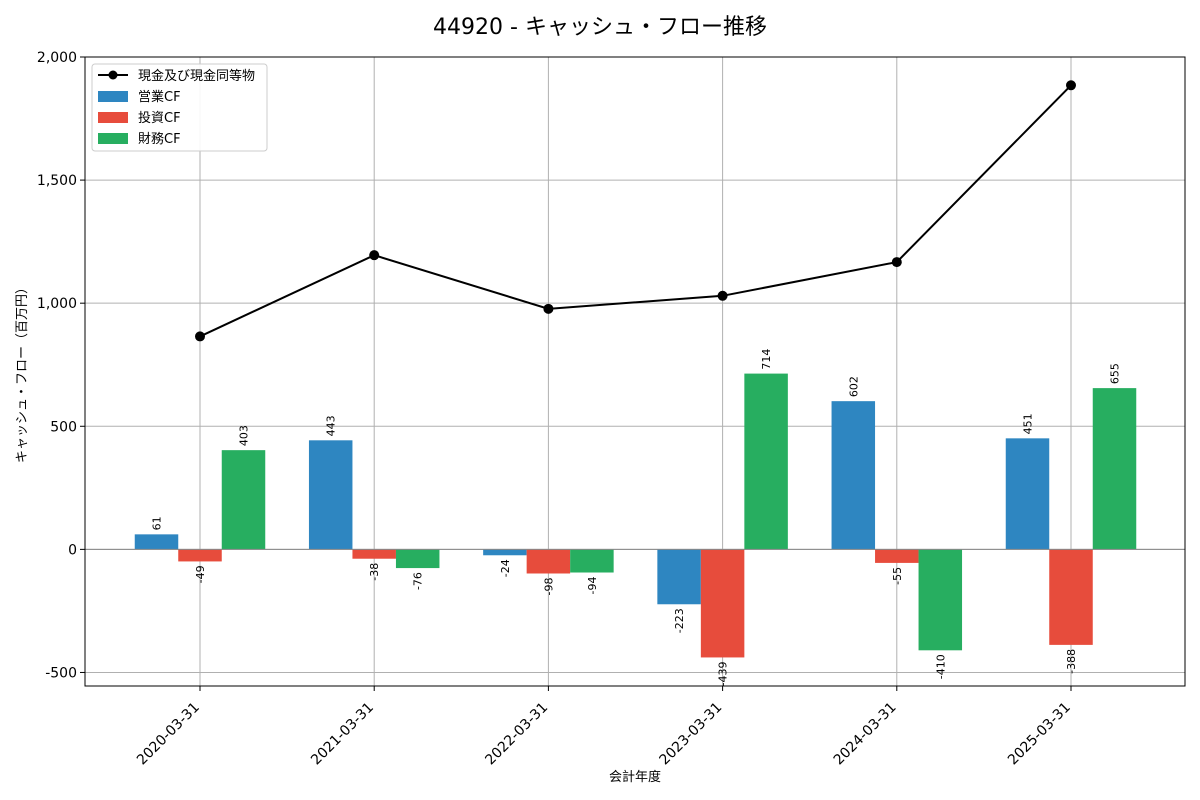 This screenshot has height=800, width=1200. What do you see at coordinates (331, 425) in the screenshot?
I see `bar-value-label: 443` at bounding box center [331, 425].